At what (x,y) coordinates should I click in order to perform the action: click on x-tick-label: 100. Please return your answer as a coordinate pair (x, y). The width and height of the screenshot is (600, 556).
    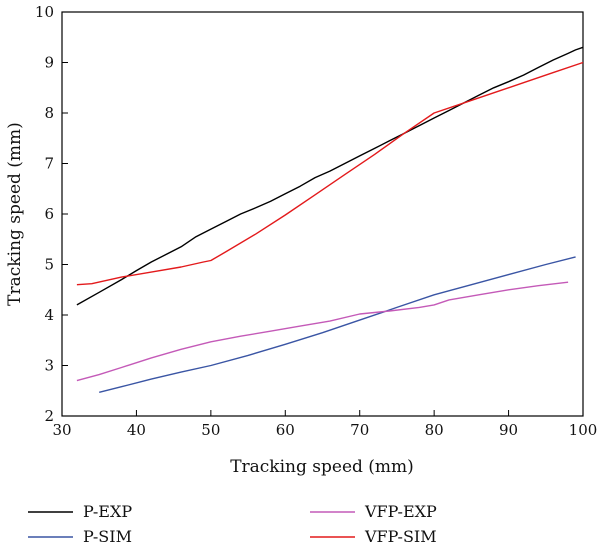
    Looking at the image, I should click on (583, 430).